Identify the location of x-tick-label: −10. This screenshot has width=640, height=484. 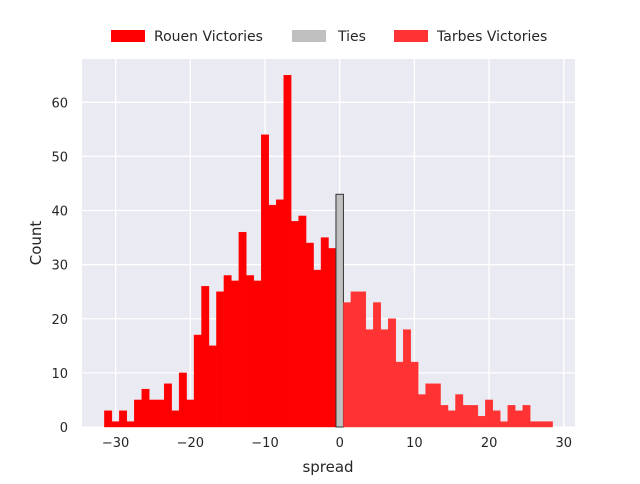
(264, 443).